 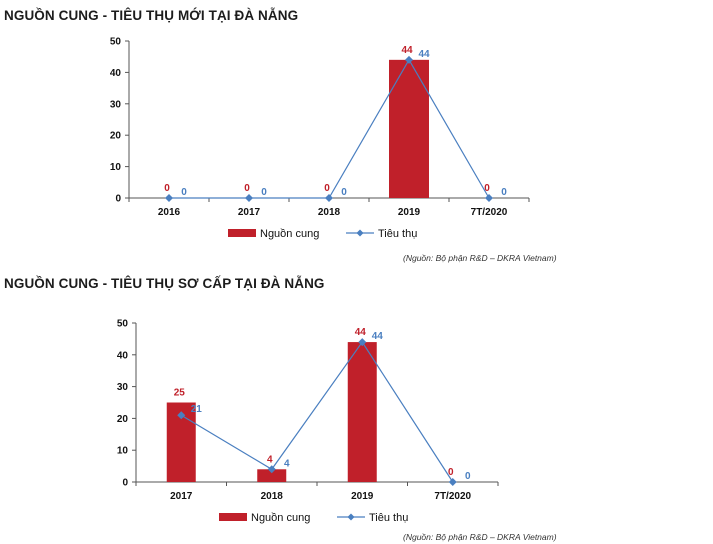 I want to click on chart-2-line-data-label: 44, so click(x=378, y=336).